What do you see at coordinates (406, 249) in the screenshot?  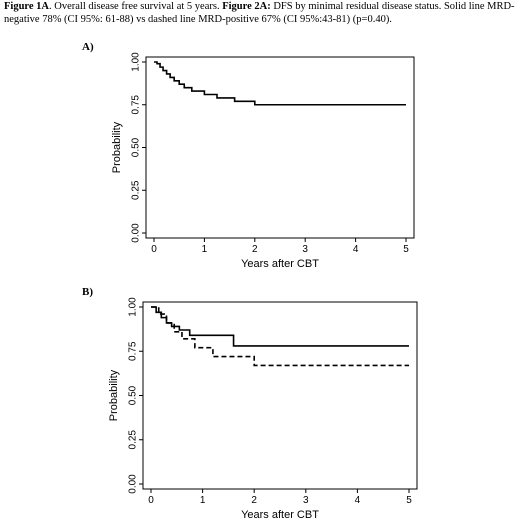 I see `chart-a-x-tick-label: 5` at bounding box center [406, 249].